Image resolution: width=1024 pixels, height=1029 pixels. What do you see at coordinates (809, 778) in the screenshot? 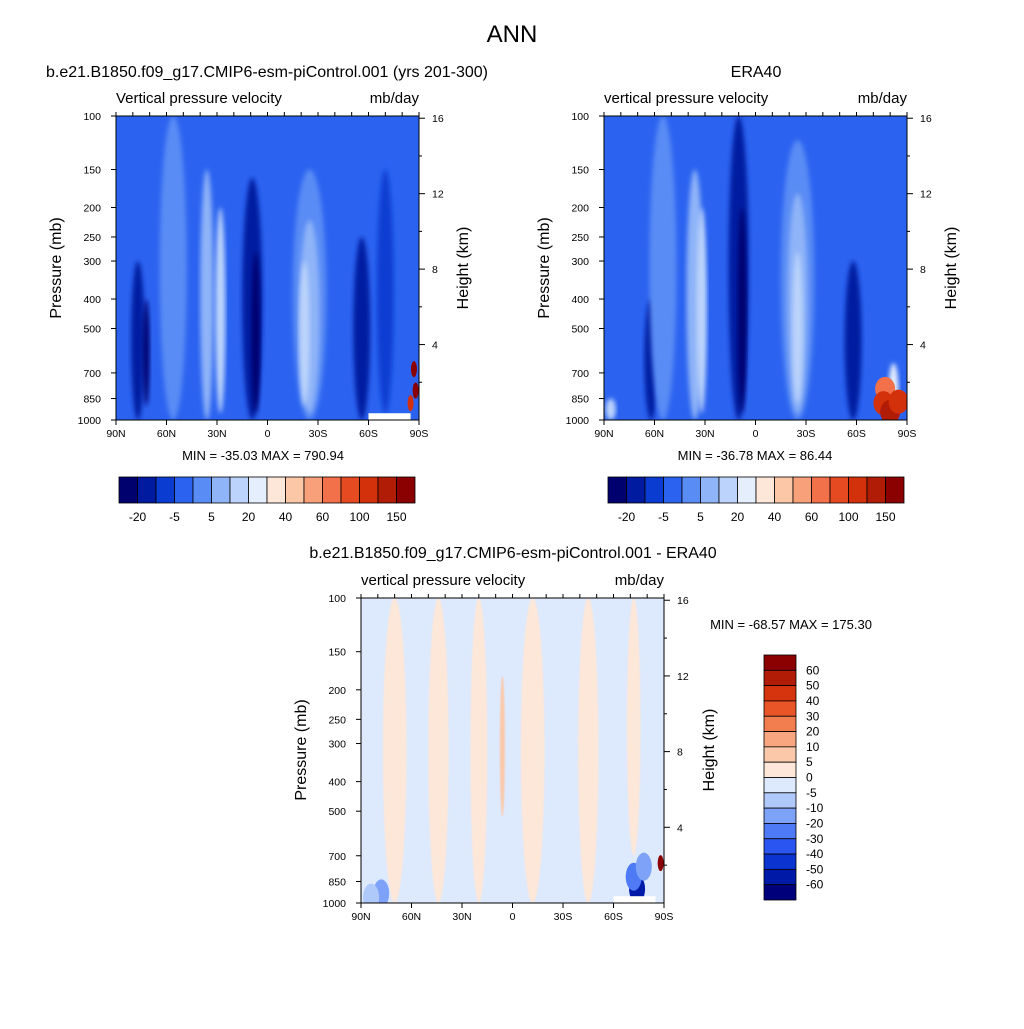
I see `colorbar-label: 0` at bounding box center [809, 778].